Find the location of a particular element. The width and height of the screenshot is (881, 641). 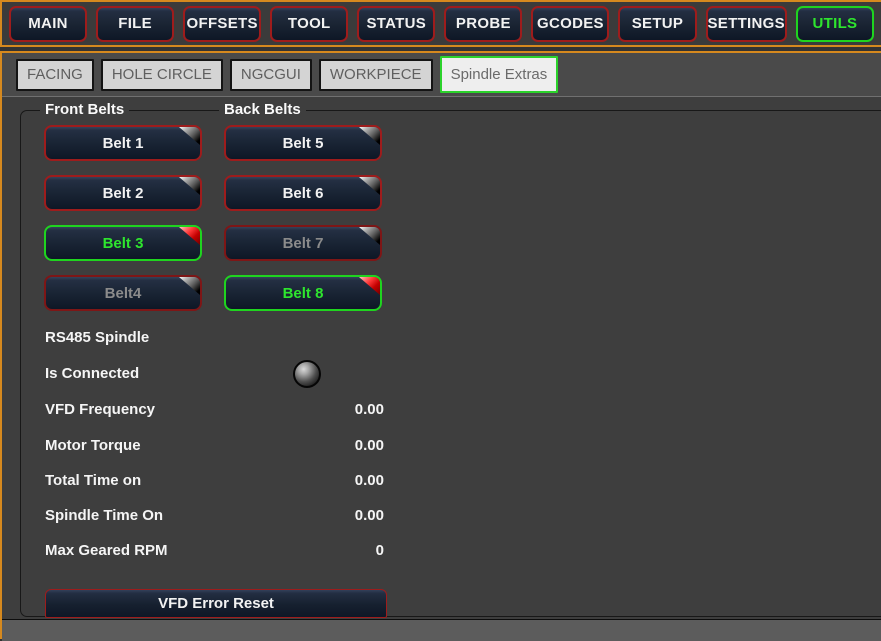

belt-1-label: Belt 1 is located at coordinates (123, 143).